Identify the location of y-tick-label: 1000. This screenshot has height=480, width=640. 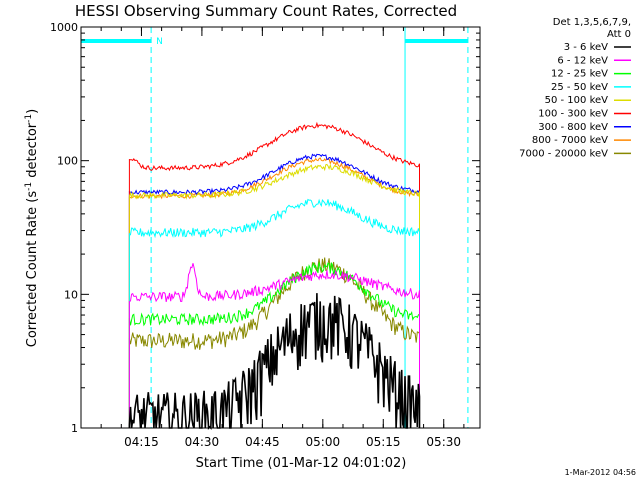
(64, 27).